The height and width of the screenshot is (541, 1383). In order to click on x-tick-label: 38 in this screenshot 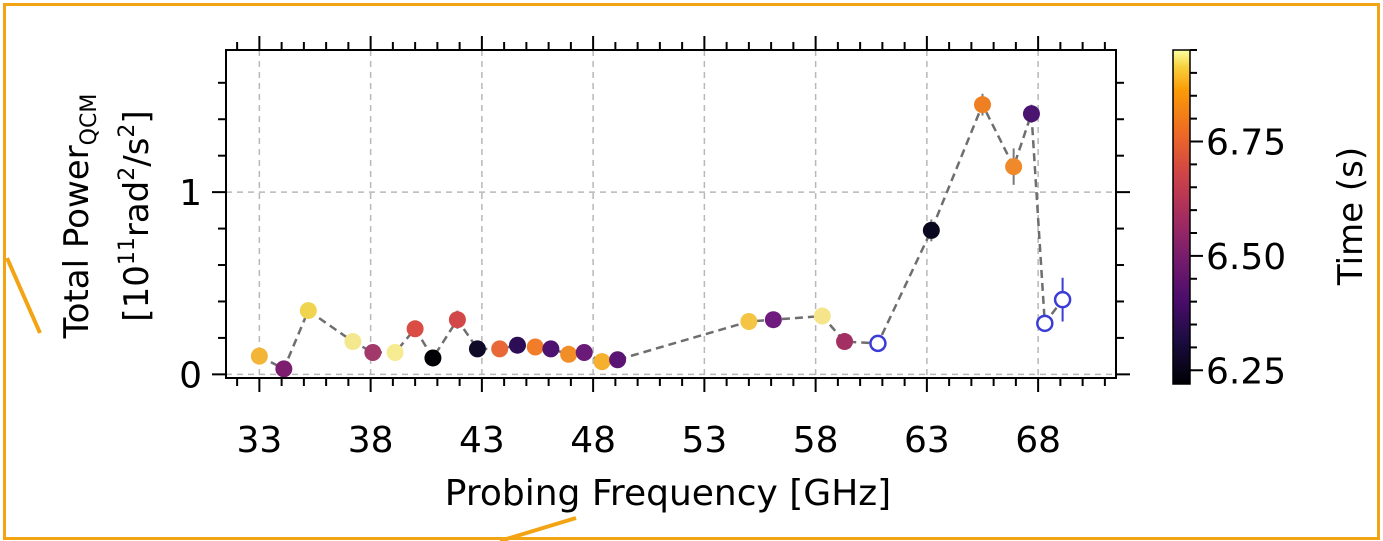, I will do `click(371, 440)`.